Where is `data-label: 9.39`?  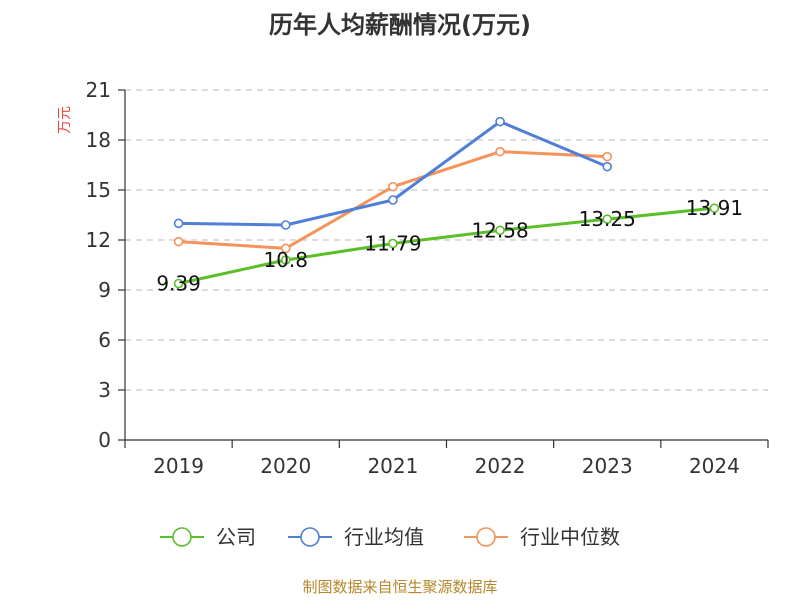
data-label: 9.39 is located at coordinates (178, 284).